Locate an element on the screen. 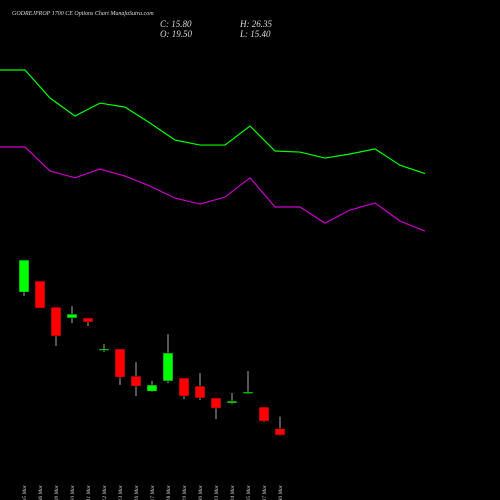 This screenshot has width=500, height=500. x-tick-label: 27 Mar is located at coordinates (265, 492).